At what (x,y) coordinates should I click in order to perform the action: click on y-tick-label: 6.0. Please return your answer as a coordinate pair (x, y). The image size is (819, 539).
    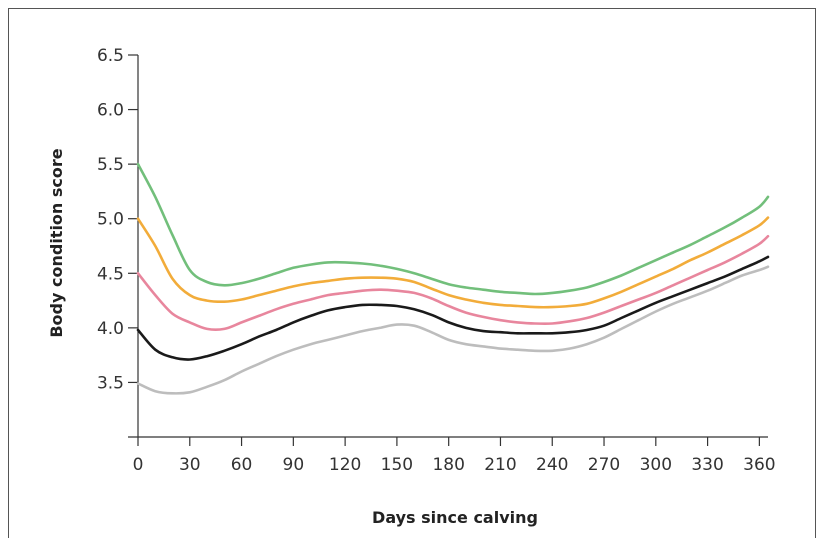
    Looking at the image, I should click on (110, 111).